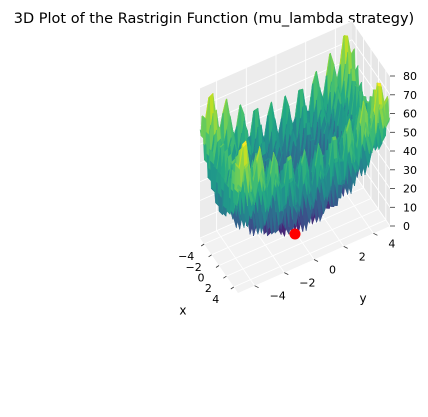 The image size is (428, 417). What do you see at coordinates (410, 151) in the screenshot?
I see `z-tick-label: 40` at bounding box center [410, 151].